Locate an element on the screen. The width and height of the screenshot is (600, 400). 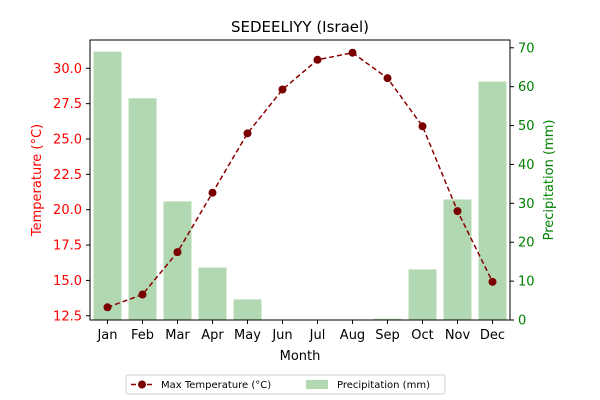
y-left-tick-label: 22.5 is located at coordinates (67, 175).